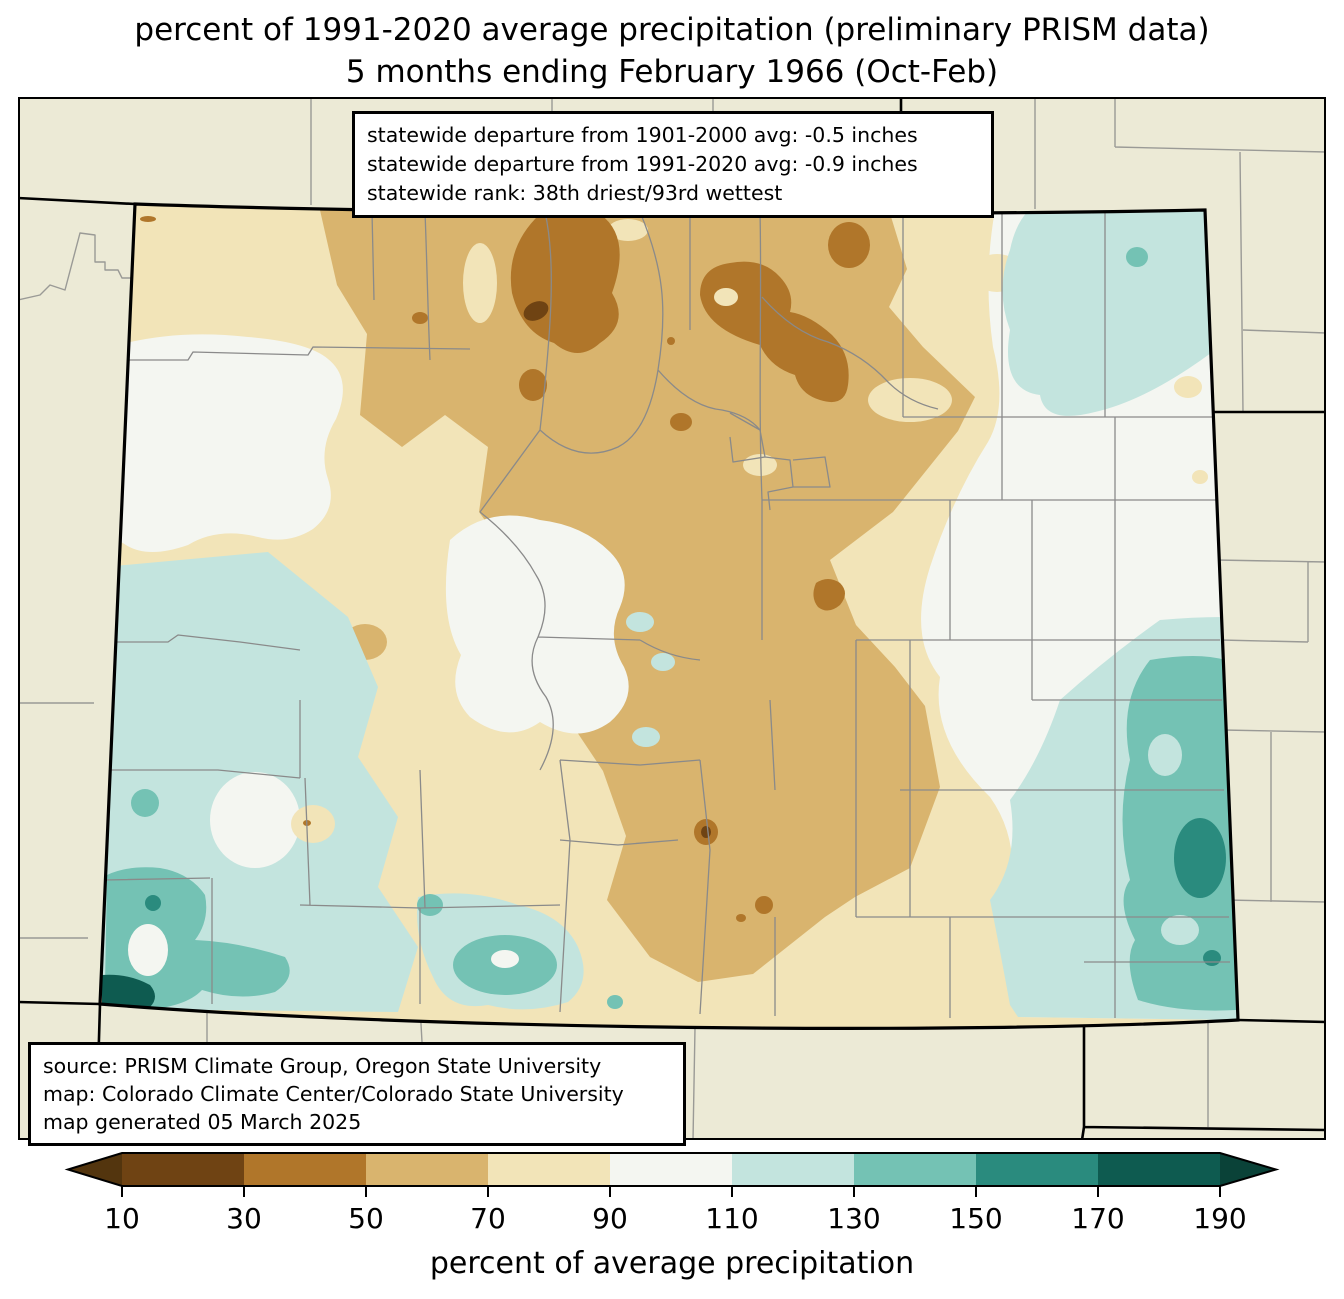 This screenshot has height=1299, width=1344. I want to click on colorbar-tick-label: 150, so click(976, 1218).